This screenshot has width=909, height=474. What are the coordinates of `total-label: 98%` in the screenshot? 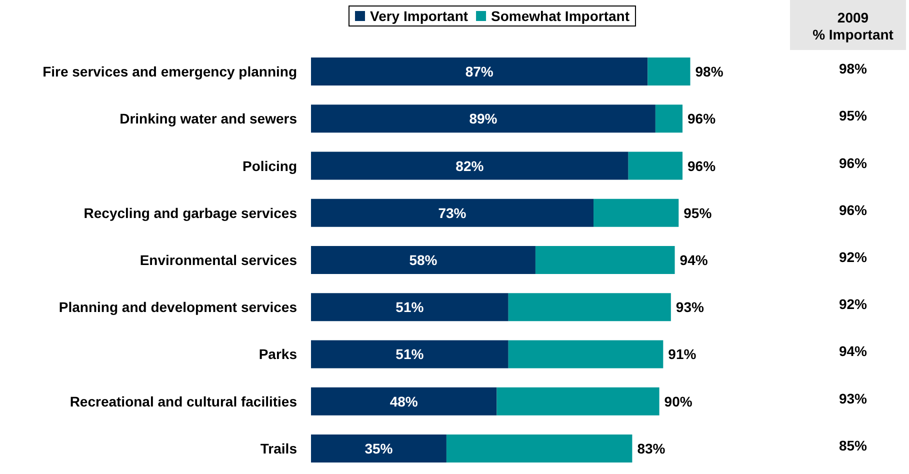 It's located at (709, 72).